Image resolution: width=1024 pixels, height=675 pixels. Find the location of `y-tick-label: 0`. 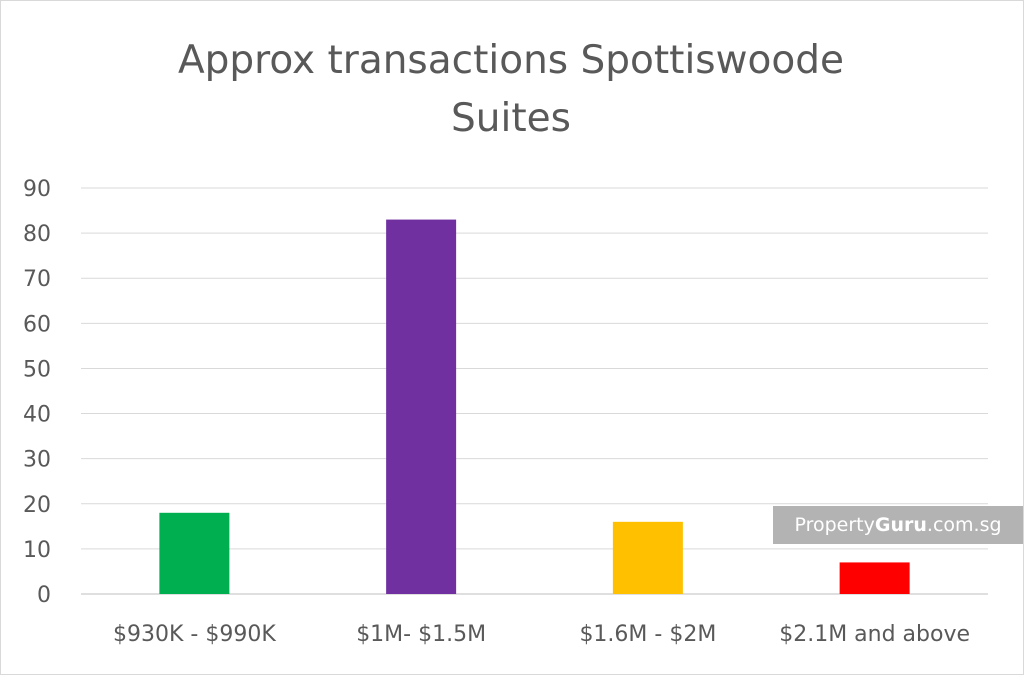

y-tick-label: 0 is located at coordinates (44, 595).